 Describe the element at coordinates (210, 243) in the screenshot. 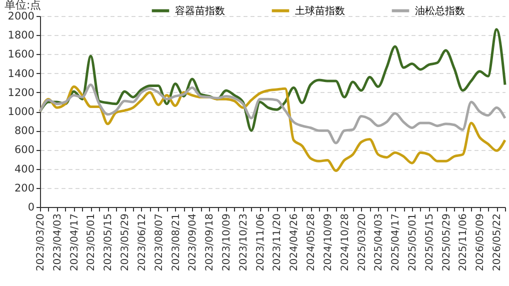

I see `x-tick-label: 2023/09/18` at that location.